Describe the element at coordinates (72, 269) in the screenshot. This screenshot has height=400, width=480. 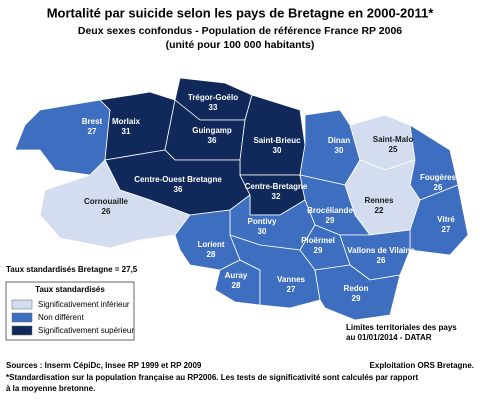
I see `average: Taux standardisés Bretagne = 27,5` at that location.